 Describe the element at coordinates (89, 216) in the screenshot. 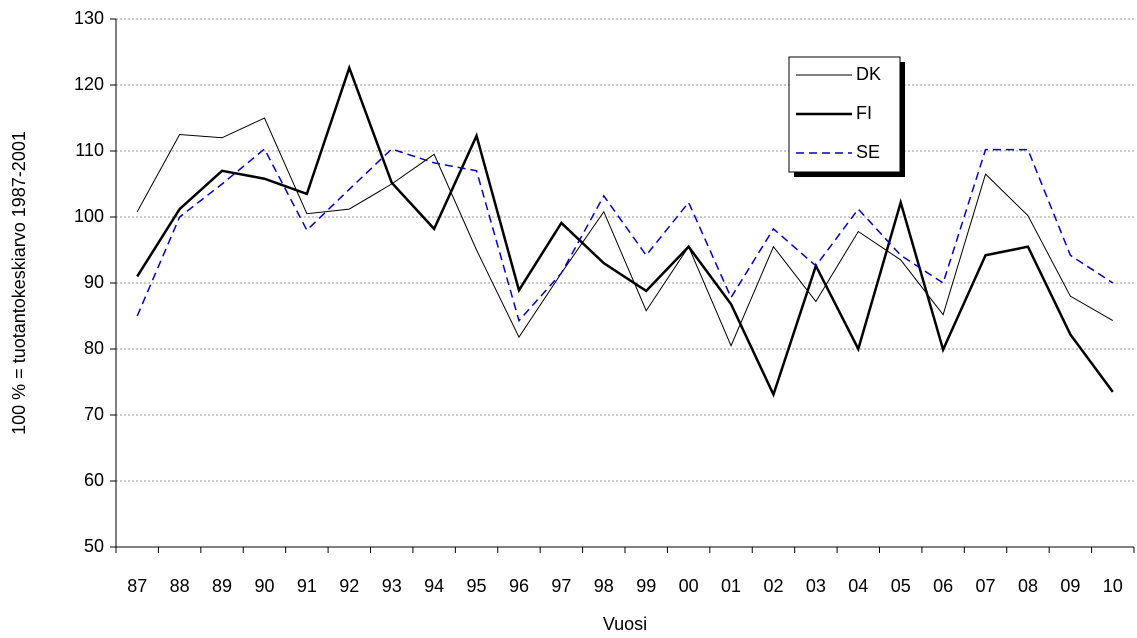

I see `y-tick-label: 100` at that location.